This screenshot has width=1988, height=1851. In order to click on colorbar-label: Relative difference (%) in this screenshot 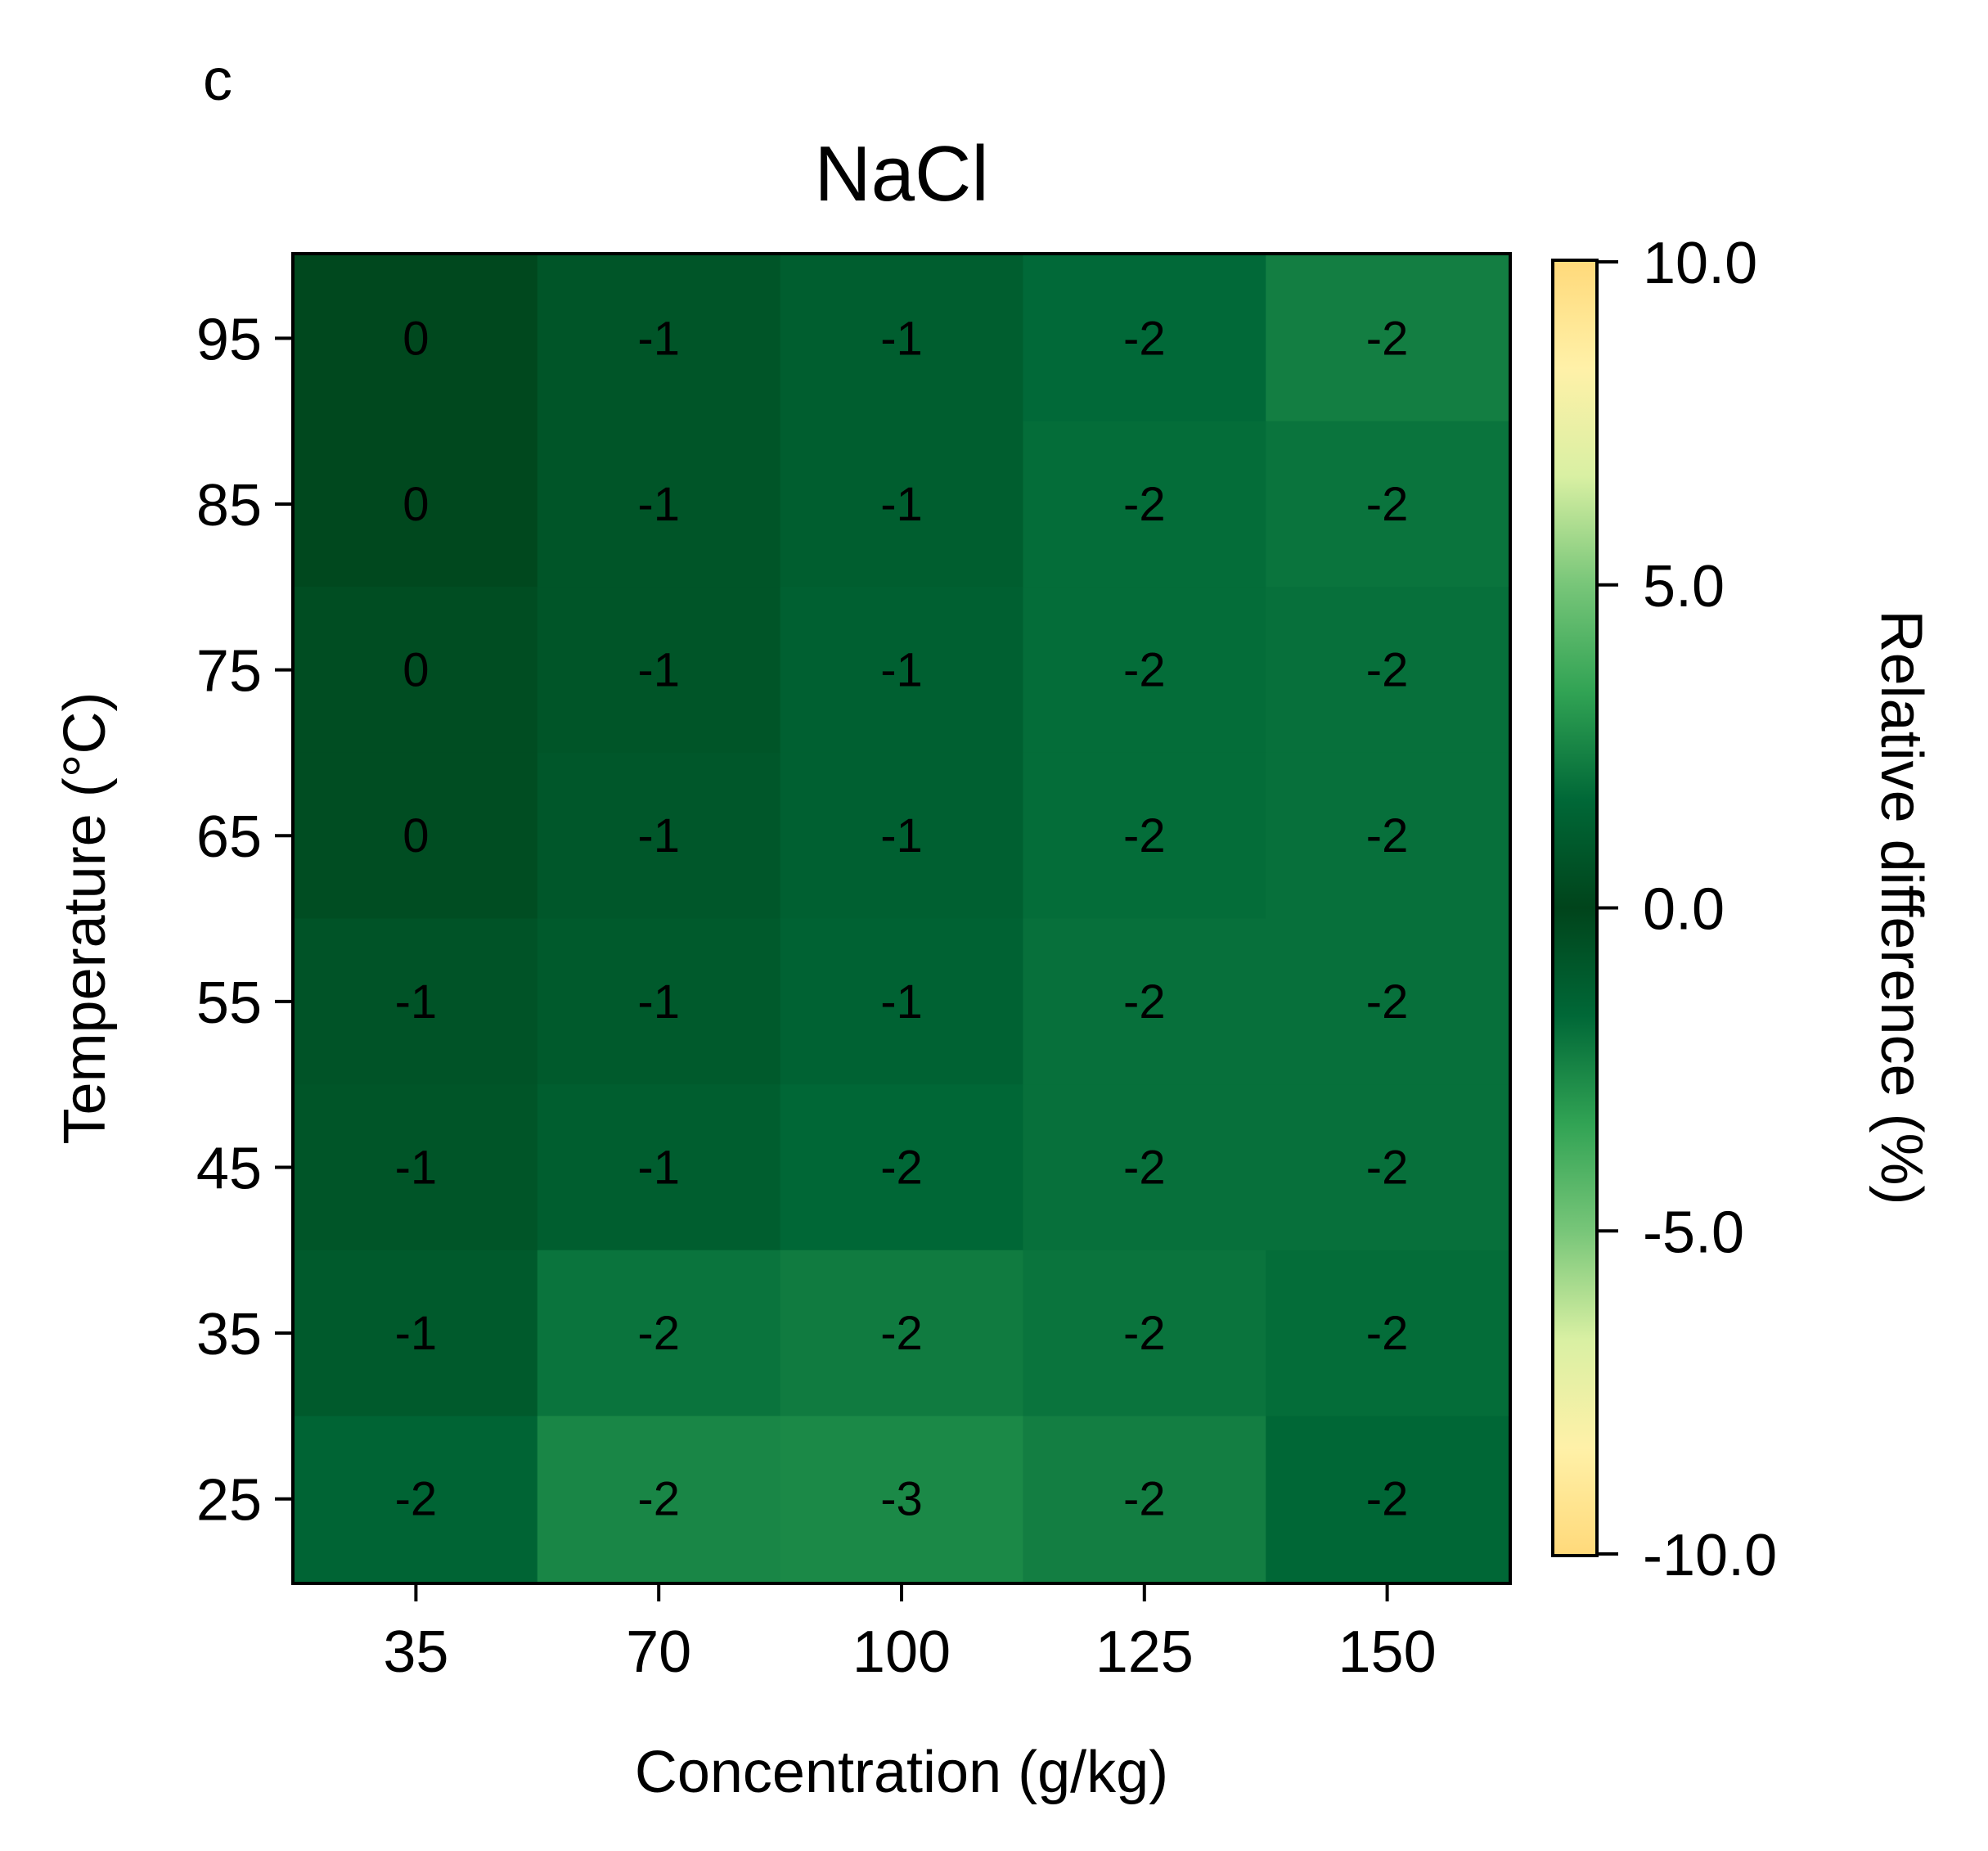, I will do `click(1901, 907)`.